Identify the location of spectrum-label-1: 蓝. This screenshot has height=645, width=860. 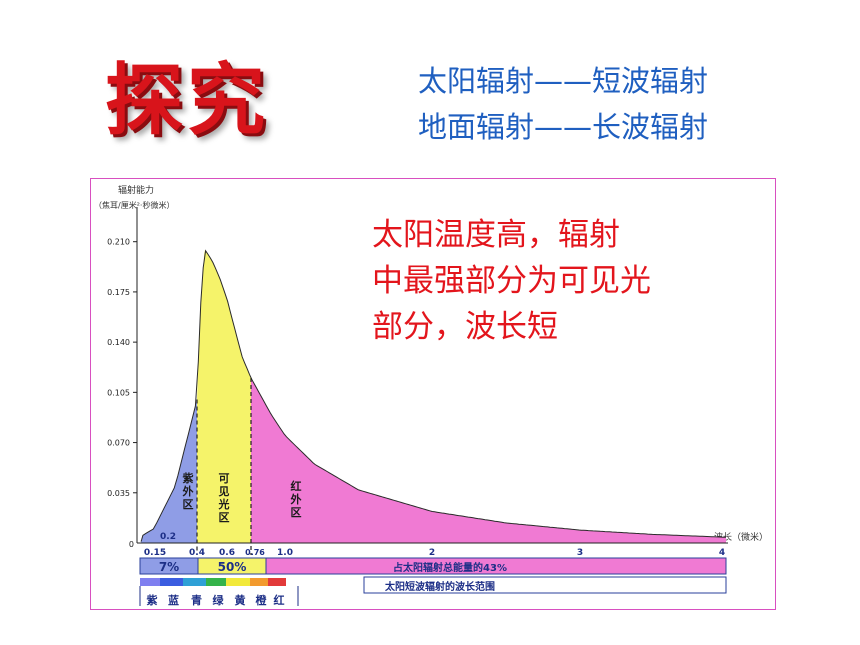
(173, 600).